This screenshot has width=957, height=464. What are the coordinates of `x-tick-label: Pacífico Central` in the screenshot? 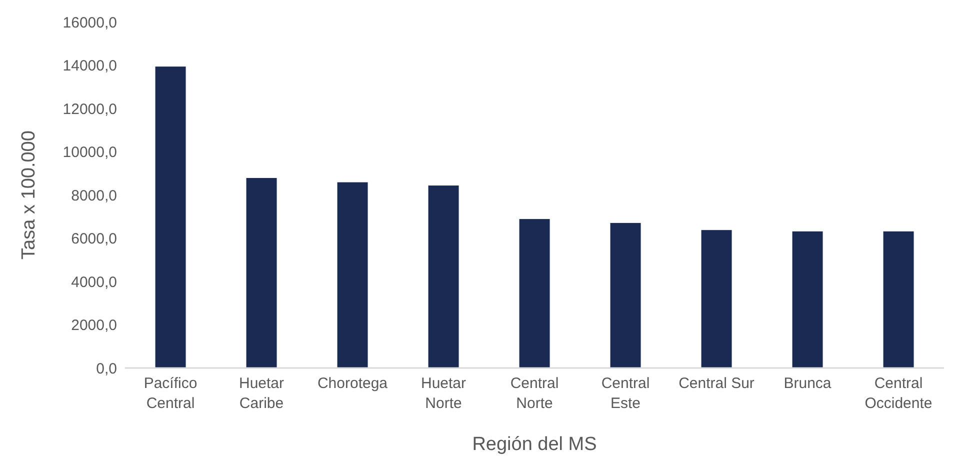 It's located at (171, 393).